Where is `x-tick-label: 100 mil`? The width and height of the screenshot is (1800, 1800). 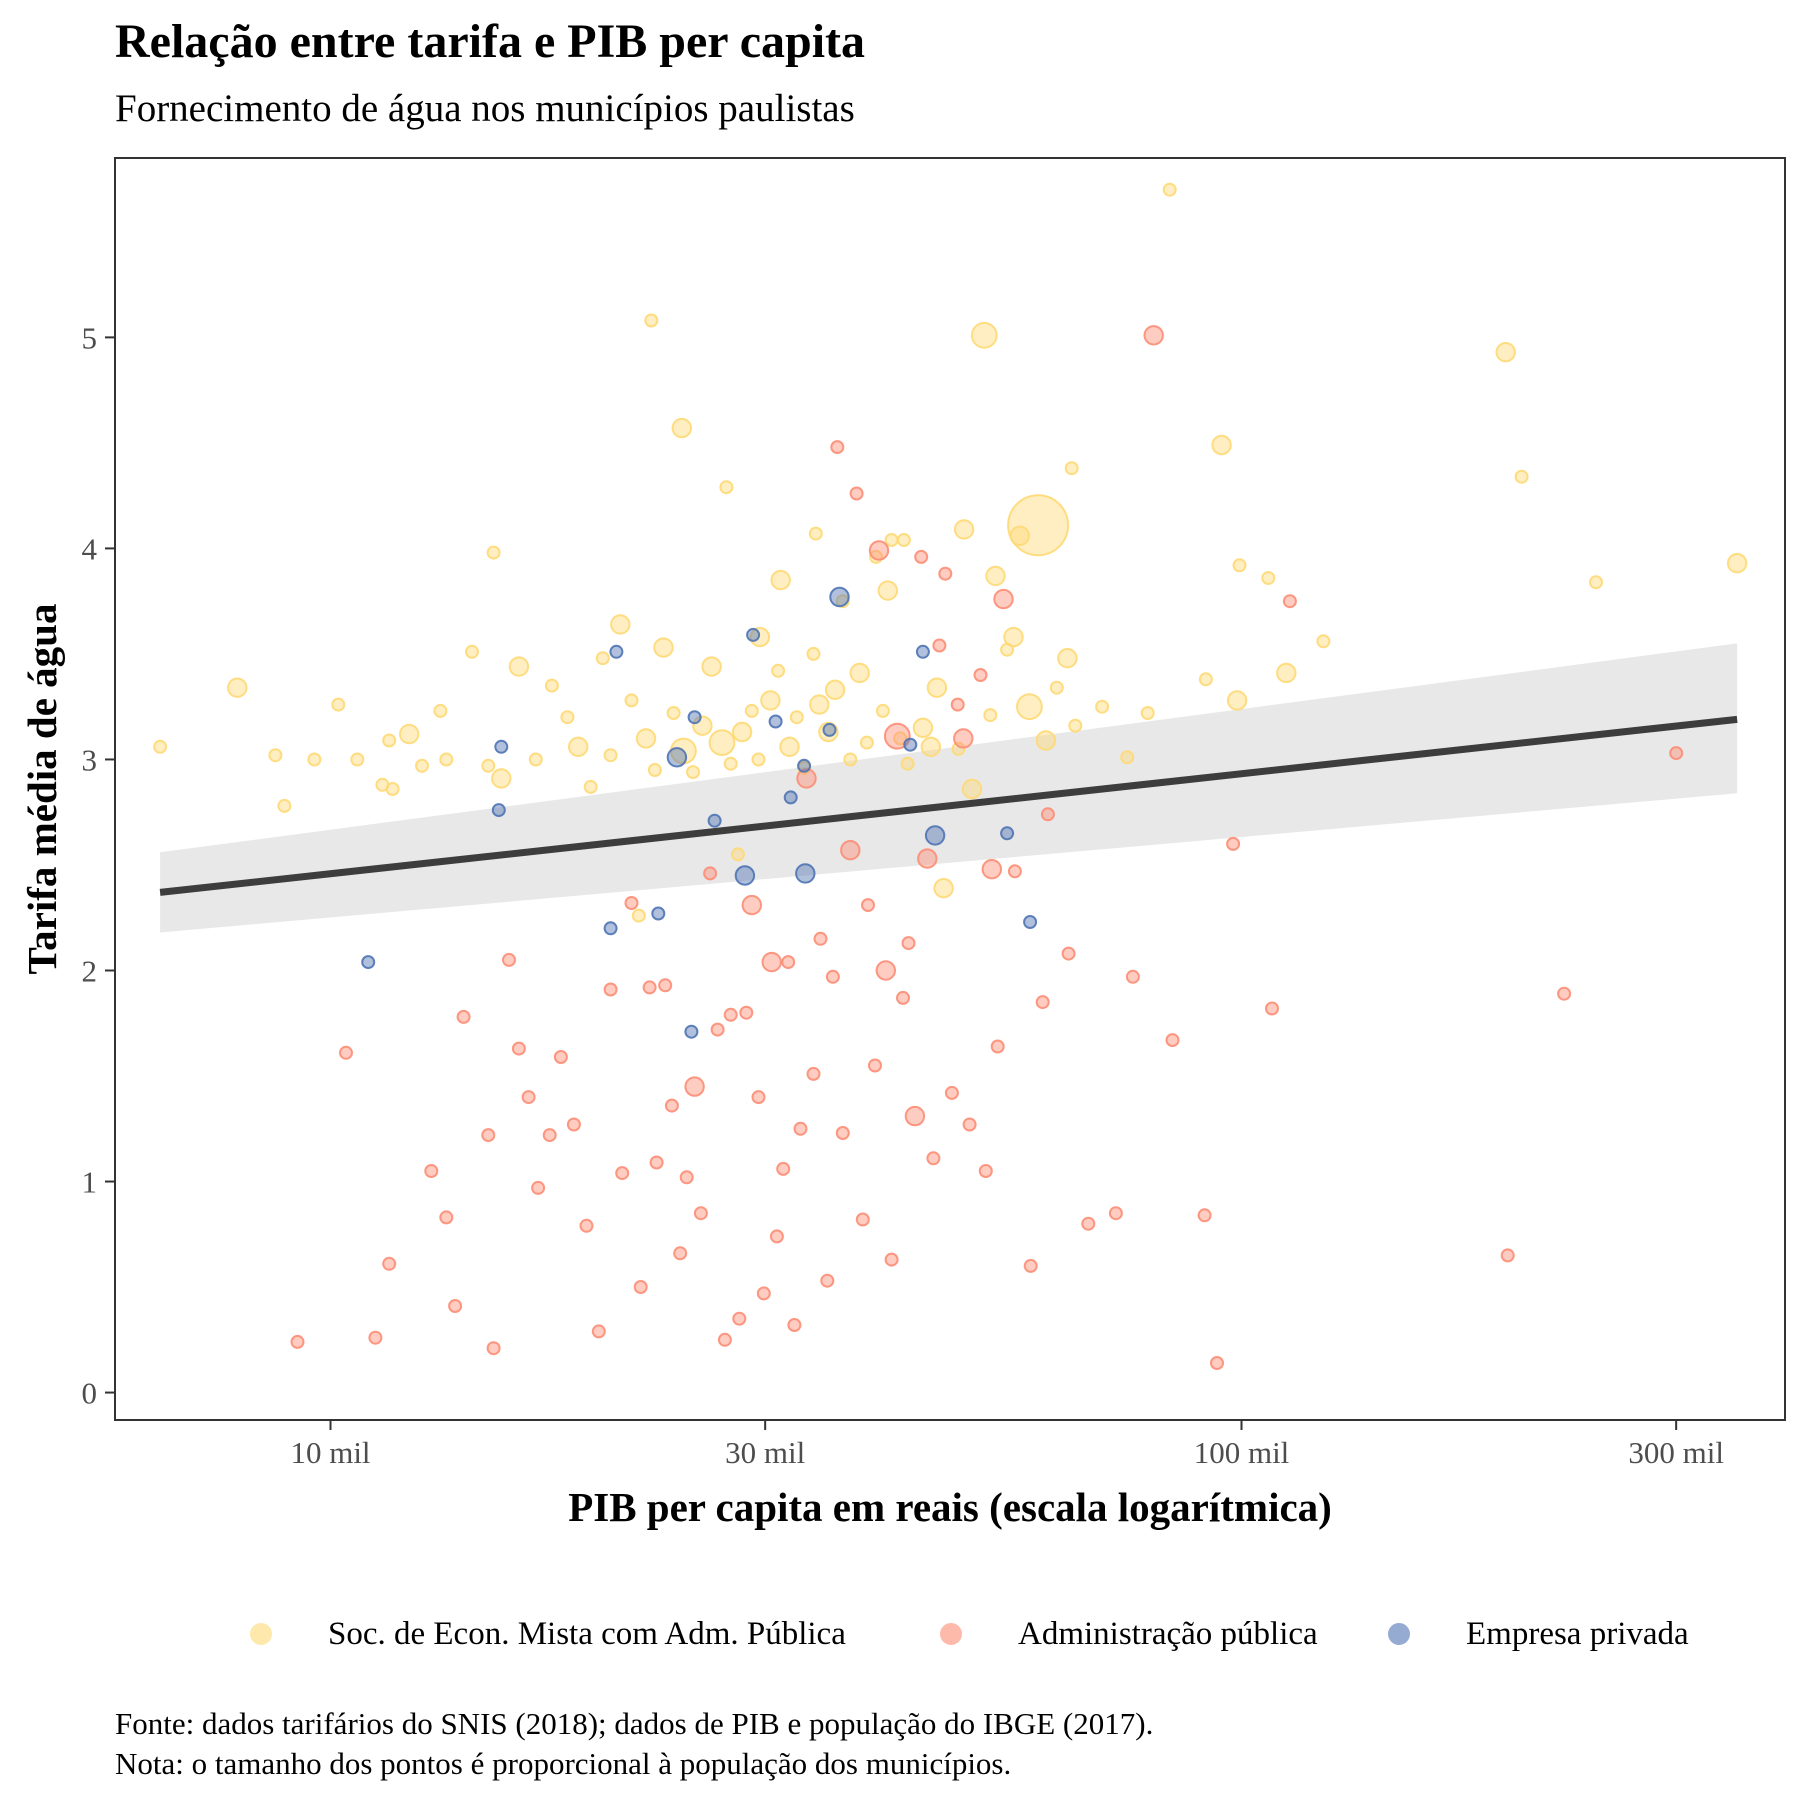 x-tick-label: 100 mil is located at coordinates (1242, 1452).